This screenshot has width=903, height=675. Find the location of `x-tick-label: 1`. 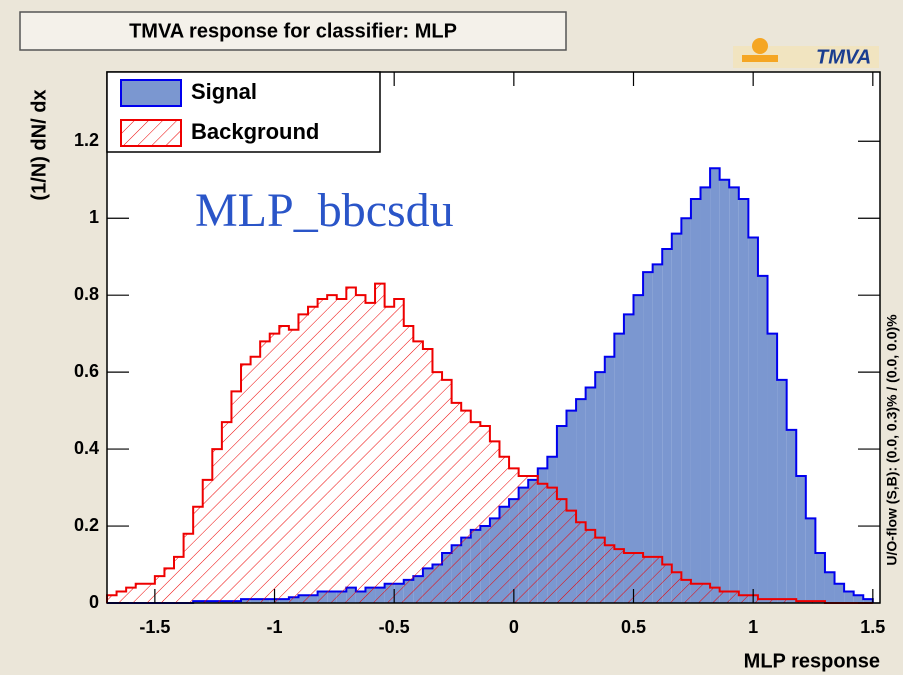

x-tick-label: 1 is located at coordinates (753, 627).